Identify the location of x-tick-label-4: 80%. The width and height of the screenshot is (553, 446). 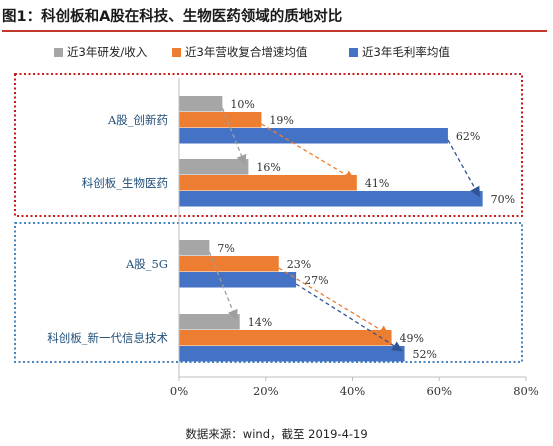
(526, 391).